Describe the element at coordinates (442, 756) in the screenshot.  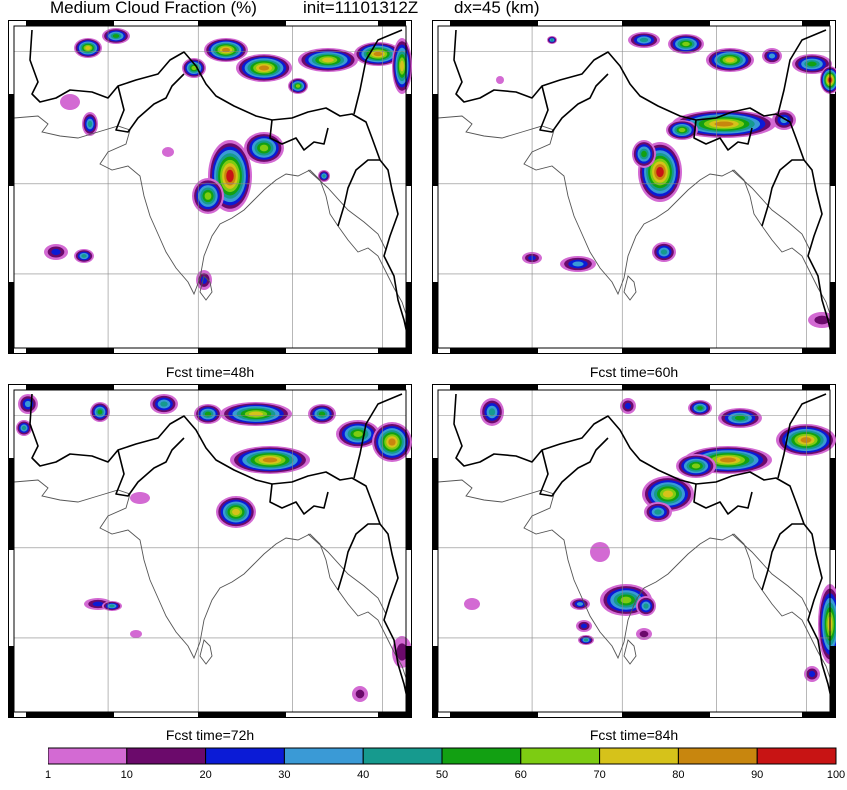
I see `colorbar` at that location.